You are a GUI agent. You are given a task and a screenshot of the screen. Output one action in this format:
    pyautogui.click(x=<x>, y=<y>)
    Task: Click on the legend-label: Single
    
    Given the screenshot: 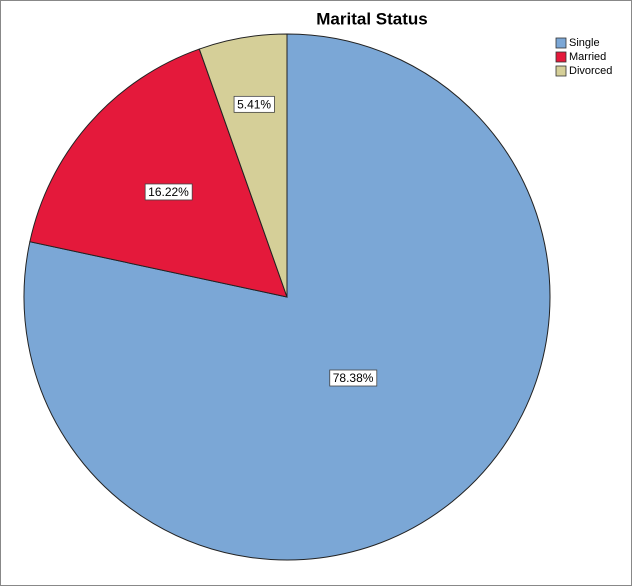 What is the action you would take?
    pyautogui.click(x=584, y=43)
    